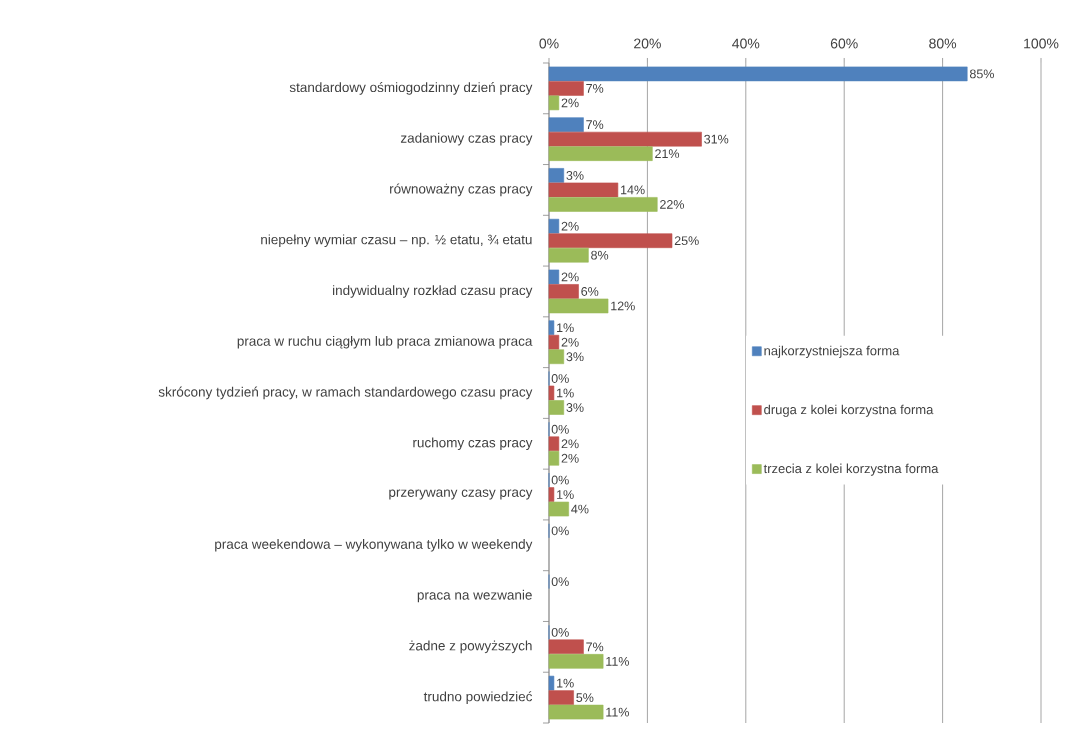 The image size is (1066, 740). Describe the element at coordinates (478, 697) in the screenshot. I see `y-tick-label: trudno powiedzieć` at that location.